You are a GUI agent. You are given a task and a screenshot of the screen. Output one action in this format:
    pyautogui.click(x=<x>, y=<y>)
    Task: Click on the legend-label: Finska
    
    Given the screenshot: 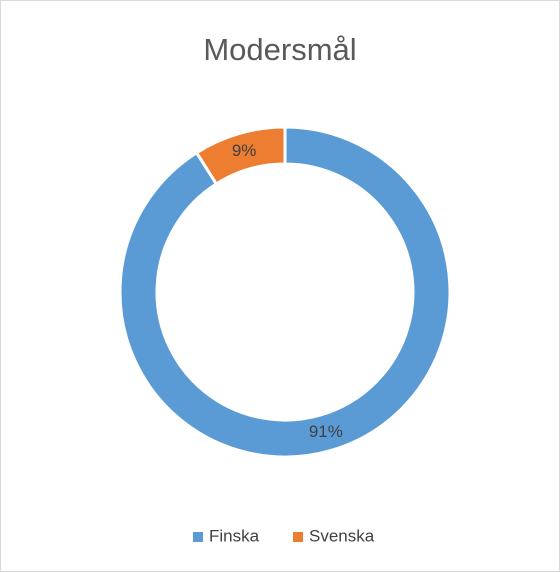 What is the action you would take?
    pyautogui.click(x=234, y=535)
    